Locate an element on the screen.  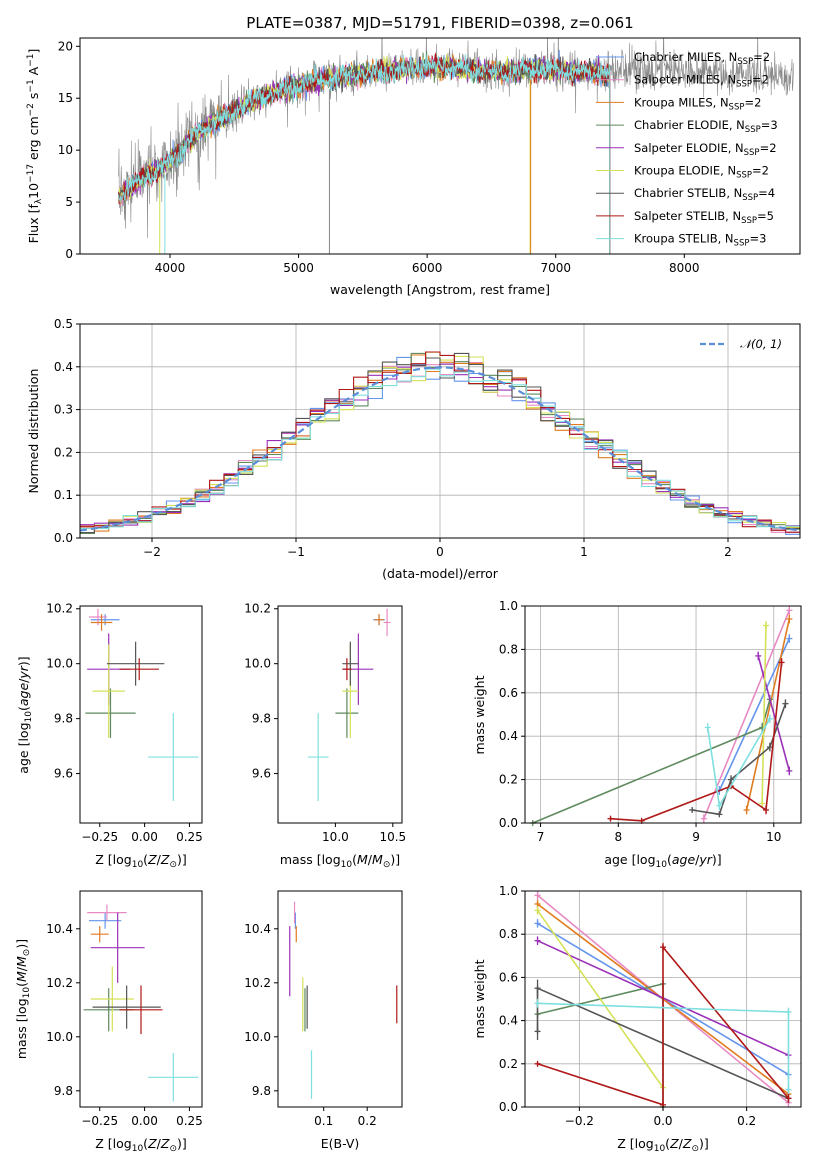
mass-vs-extinction-xtick-label: 0.2 is located at coordinates (367, 1121).